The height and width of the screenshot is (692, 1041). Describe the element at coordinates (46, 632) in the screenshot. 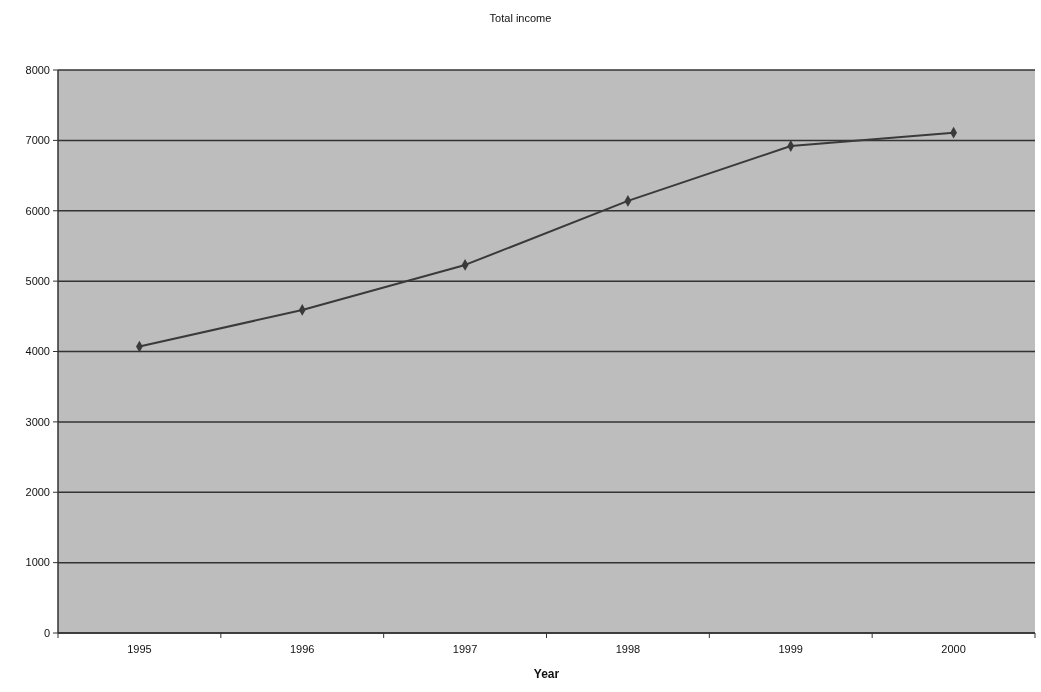

I see `y-tick-label: 0` at that location.